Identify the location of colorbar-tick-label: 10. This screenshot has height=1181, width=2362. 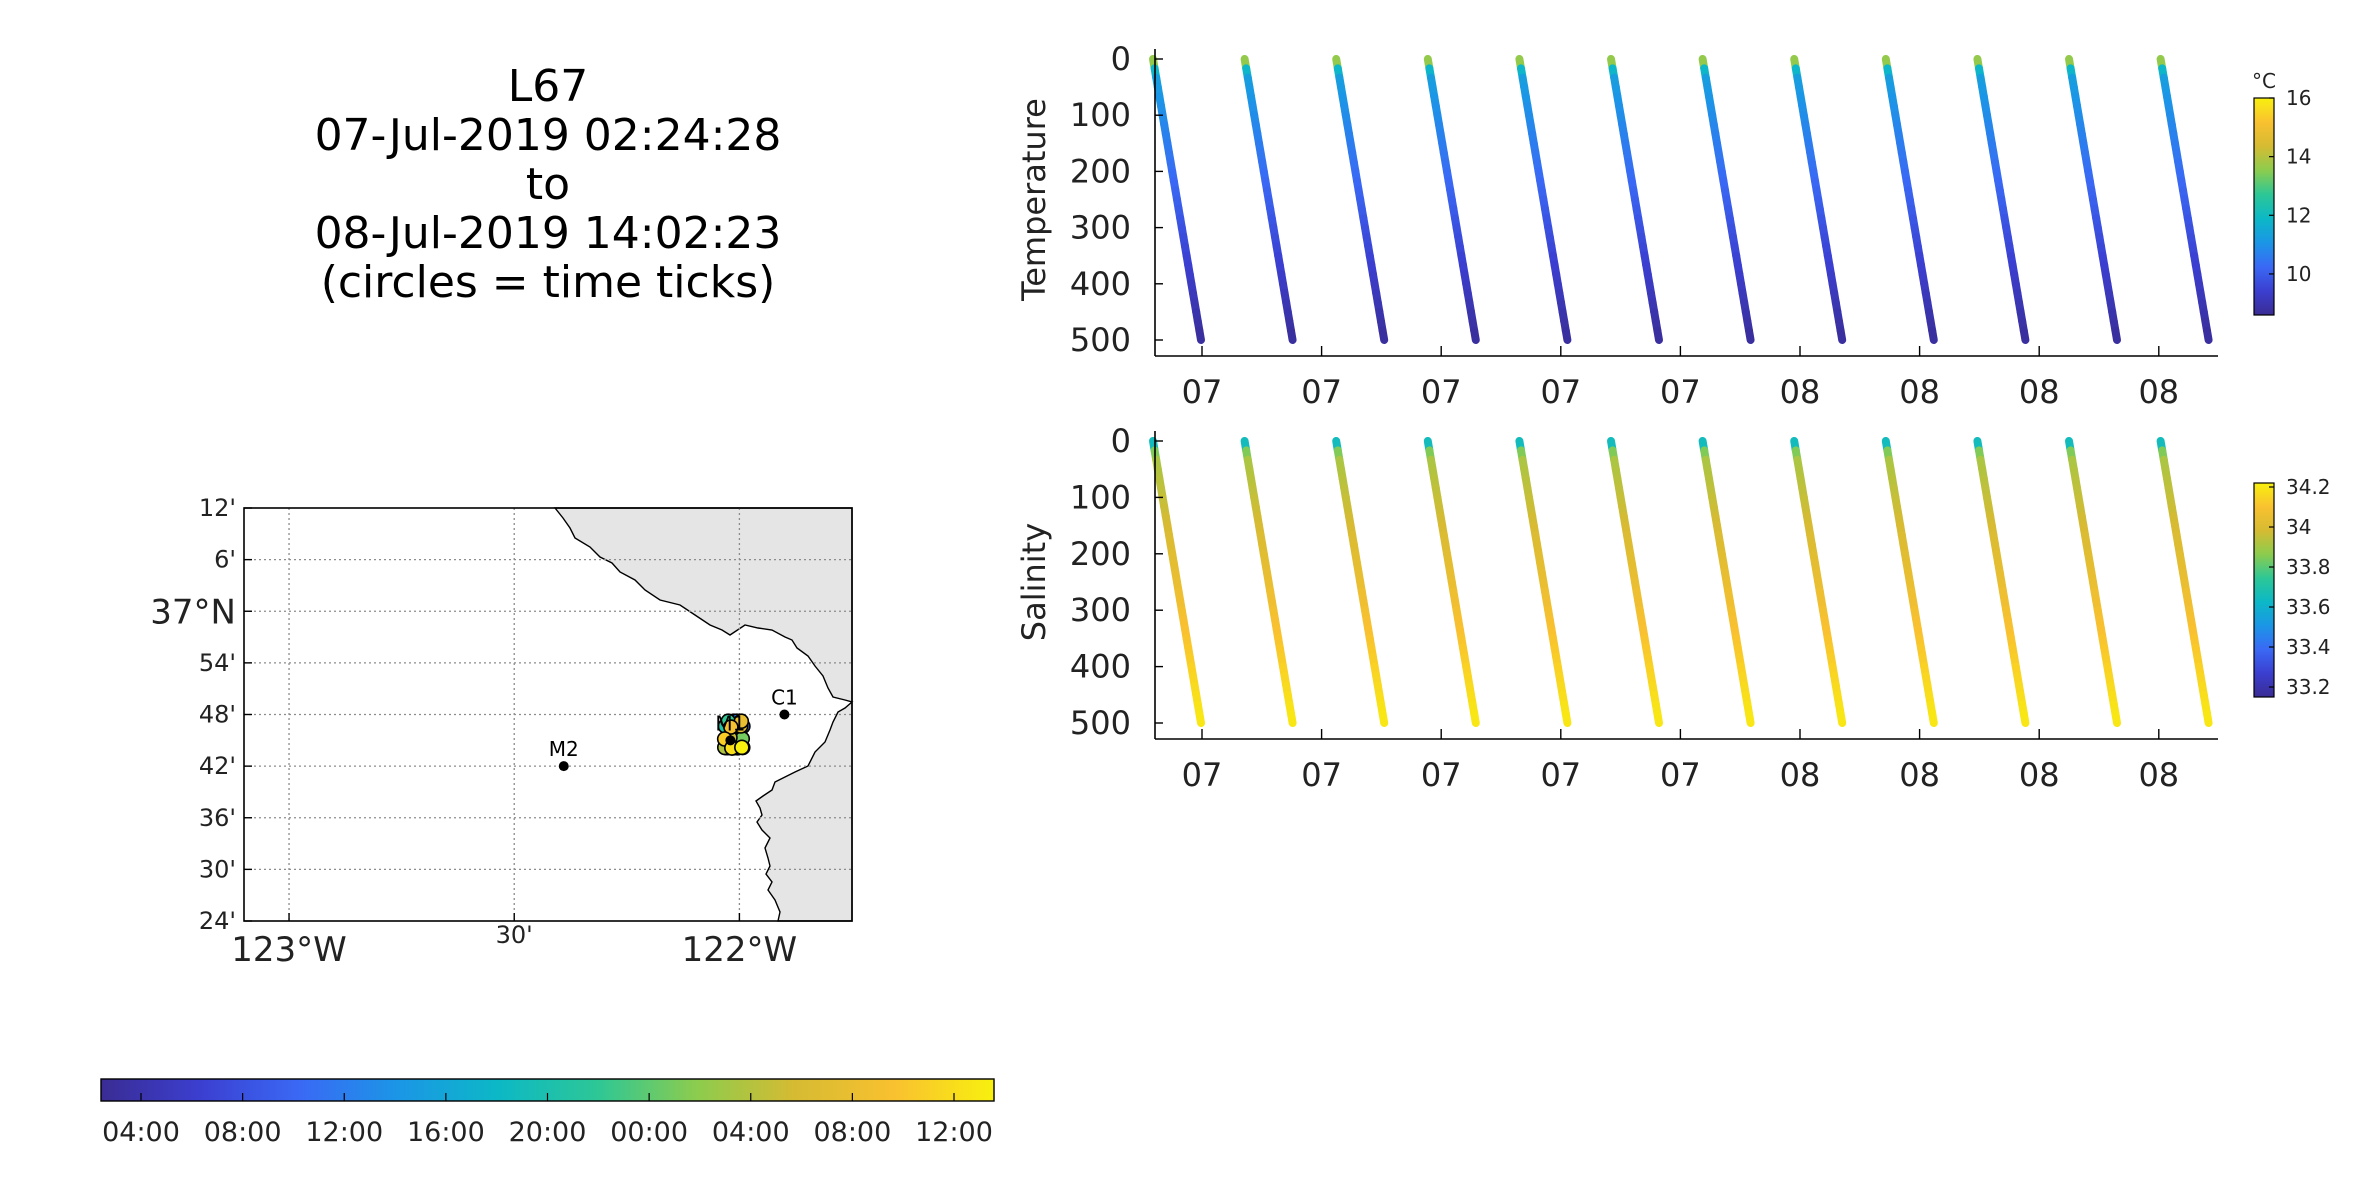
(2298, 274).